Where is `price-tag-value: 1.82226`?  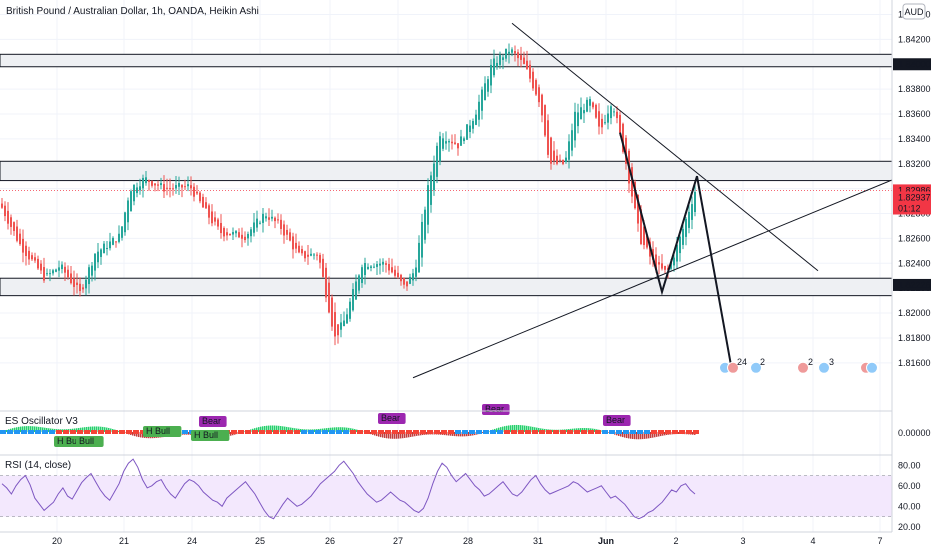
price-tag-value: 1.82226 is located at coordinates (914, 285).